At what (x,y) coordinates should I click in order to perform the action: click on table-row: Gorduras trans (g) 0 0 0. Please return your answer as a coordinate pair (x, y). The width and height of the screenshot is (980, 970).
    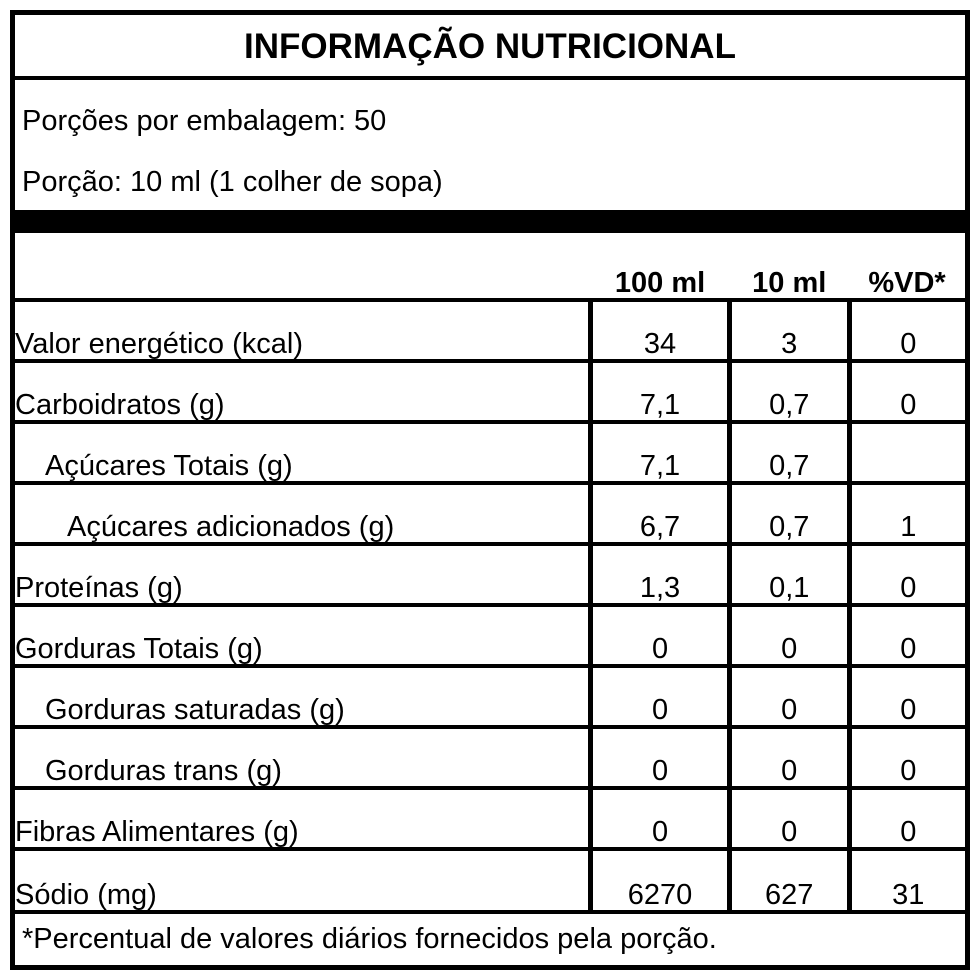
    Looking at the image, I should click on (490, 756).